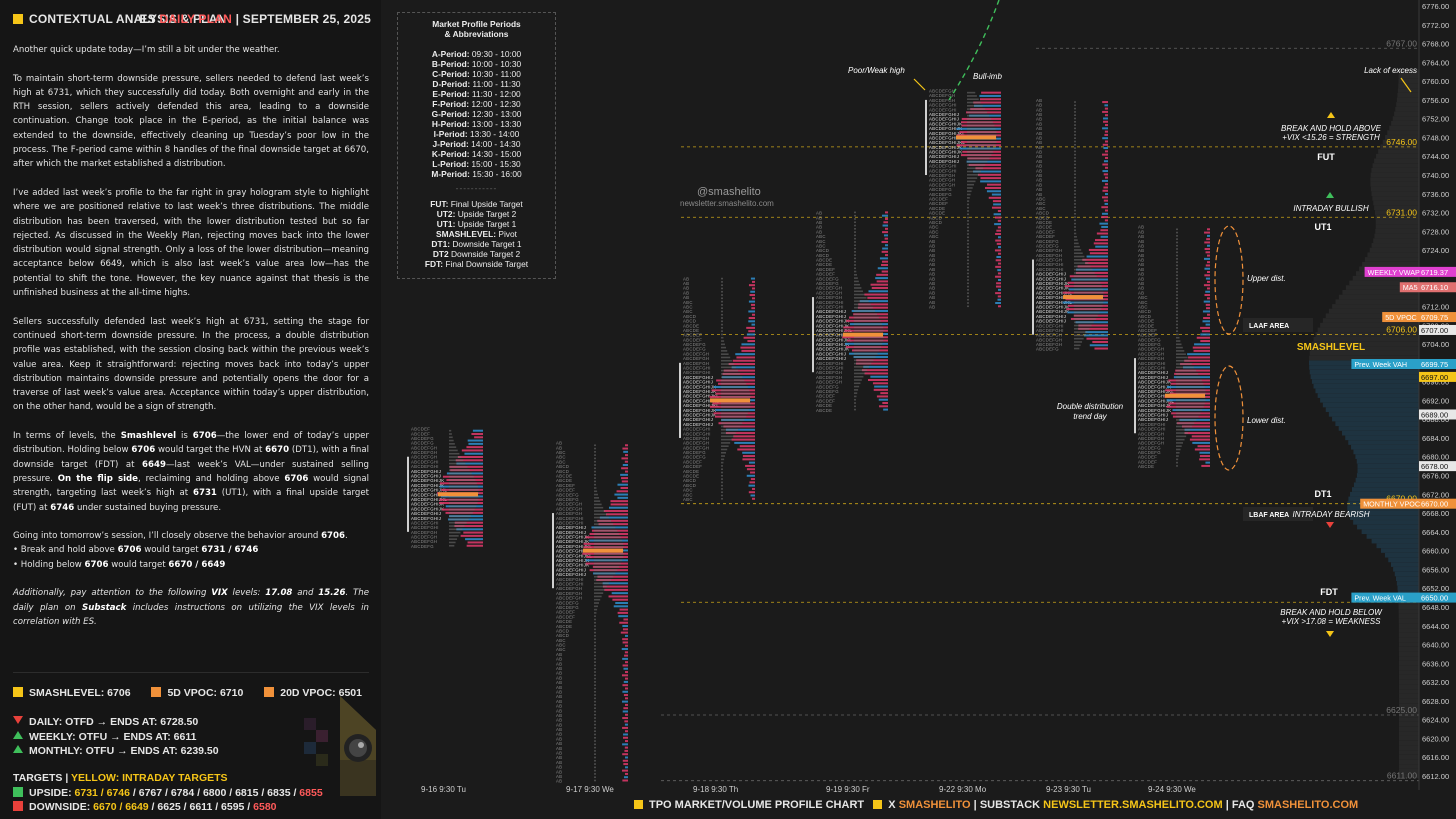 The height and width of the screenshot is (819, 1456). I want to click on legend-abbrev-row: UT2: Upside Target 2, so click(476, 214).